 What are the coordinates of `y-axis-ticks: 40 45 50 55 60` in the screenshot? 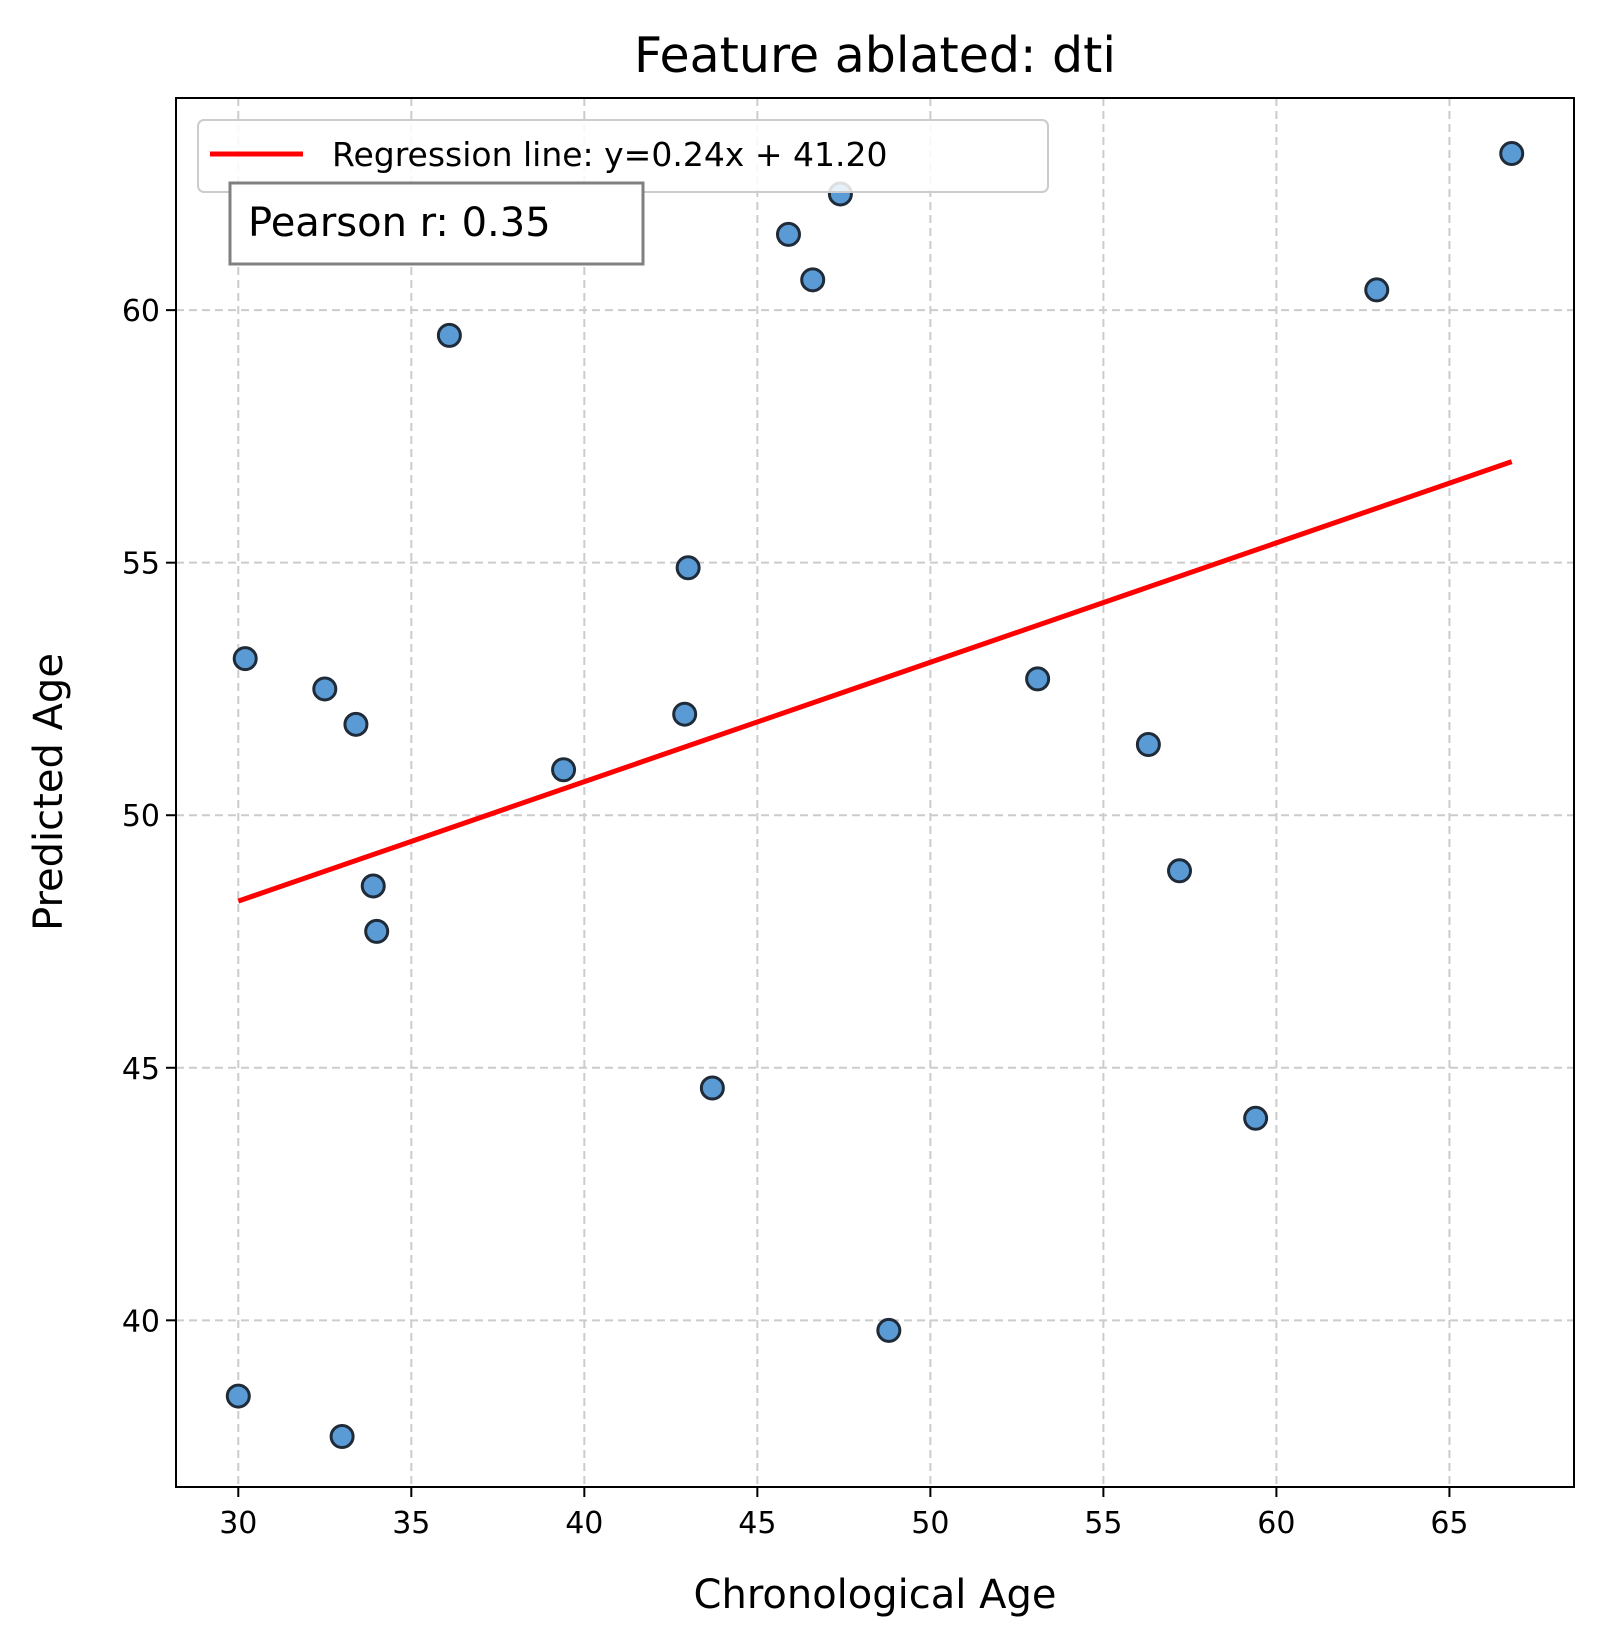 It's located at (149, 816).